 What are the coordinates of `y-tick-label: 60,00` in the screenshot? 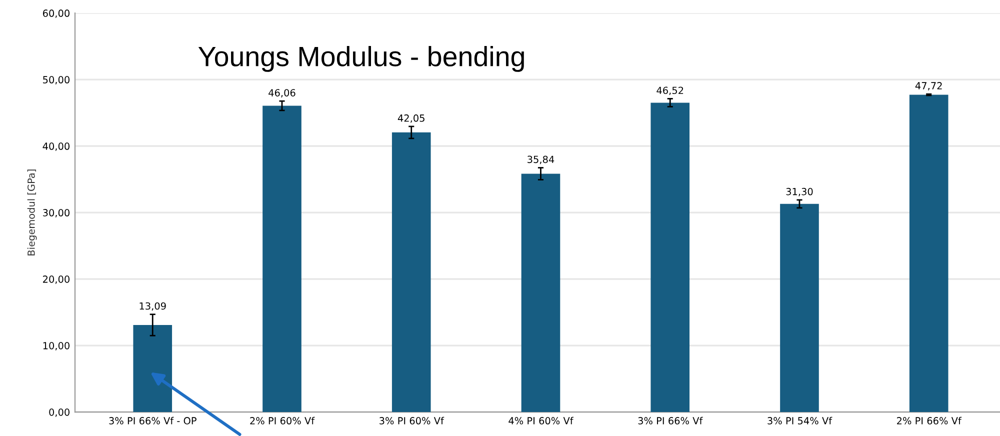 It's located at (56, 14).